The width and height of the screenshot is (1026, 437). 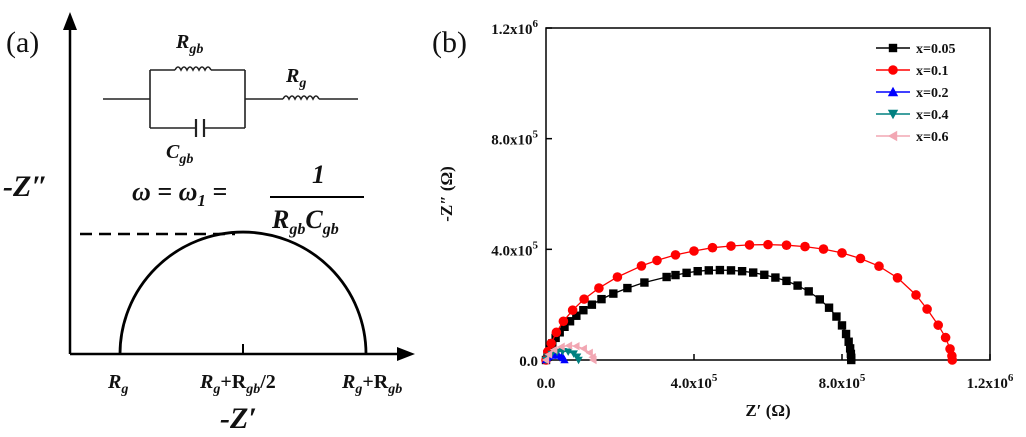 What do you see at coordinates (117, 384) in the screenshot?
I see `schematic-tick-rg: Rg` at bounding box center [117, 384].